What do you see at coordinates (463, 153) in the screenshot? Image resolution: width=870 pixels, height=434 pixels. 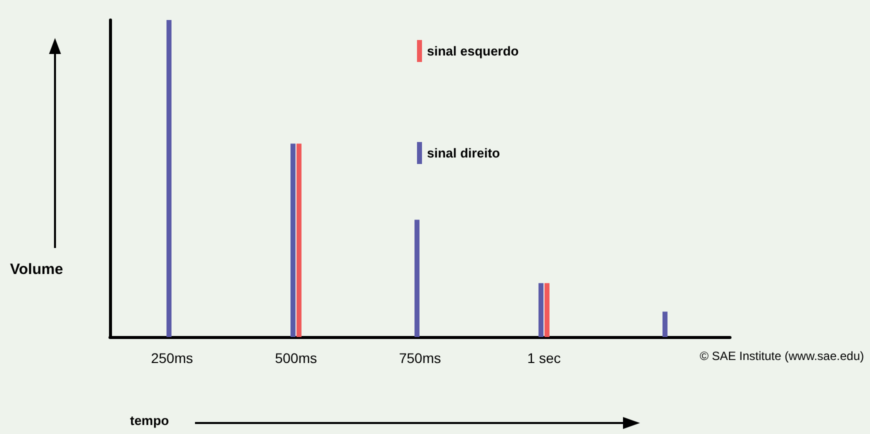 I see `legend-label: sinal direito` at bounding box center [463, 153].